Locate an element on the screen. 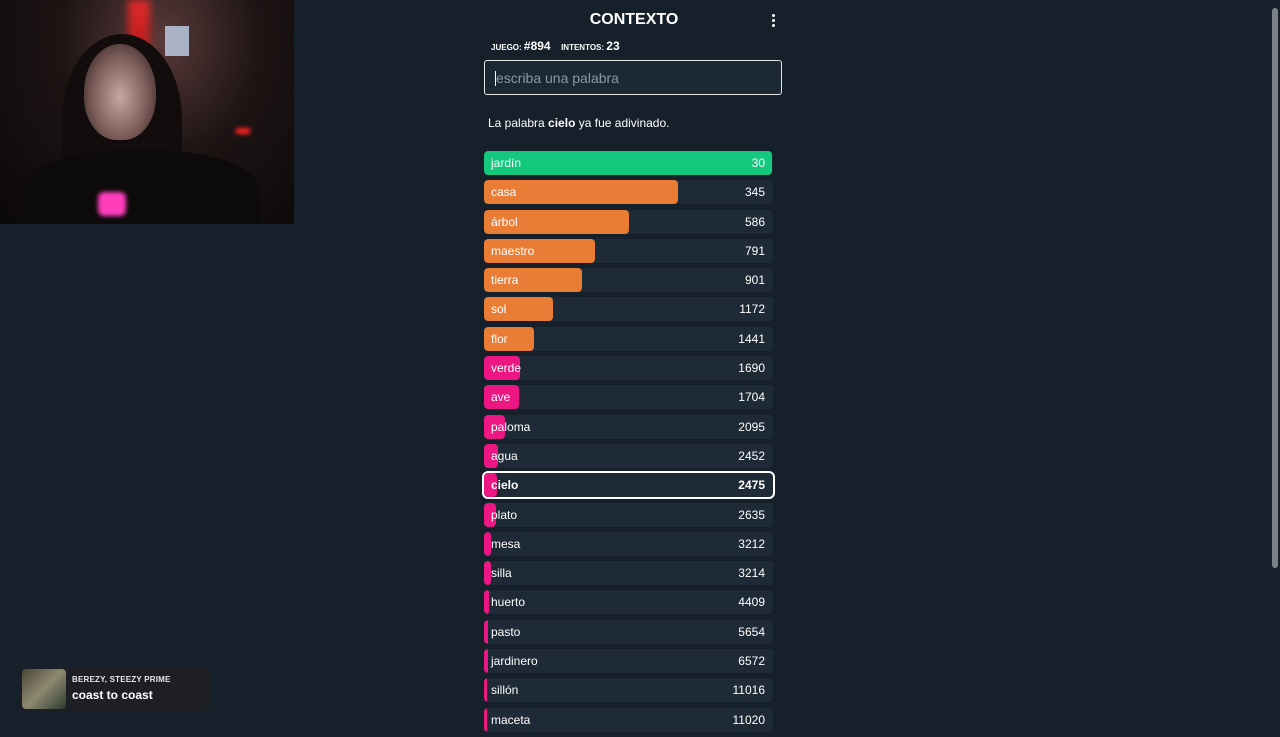 The height and width of the screenshot is (737, 1280). guess-word: silla is located at coordinates (501, 573).